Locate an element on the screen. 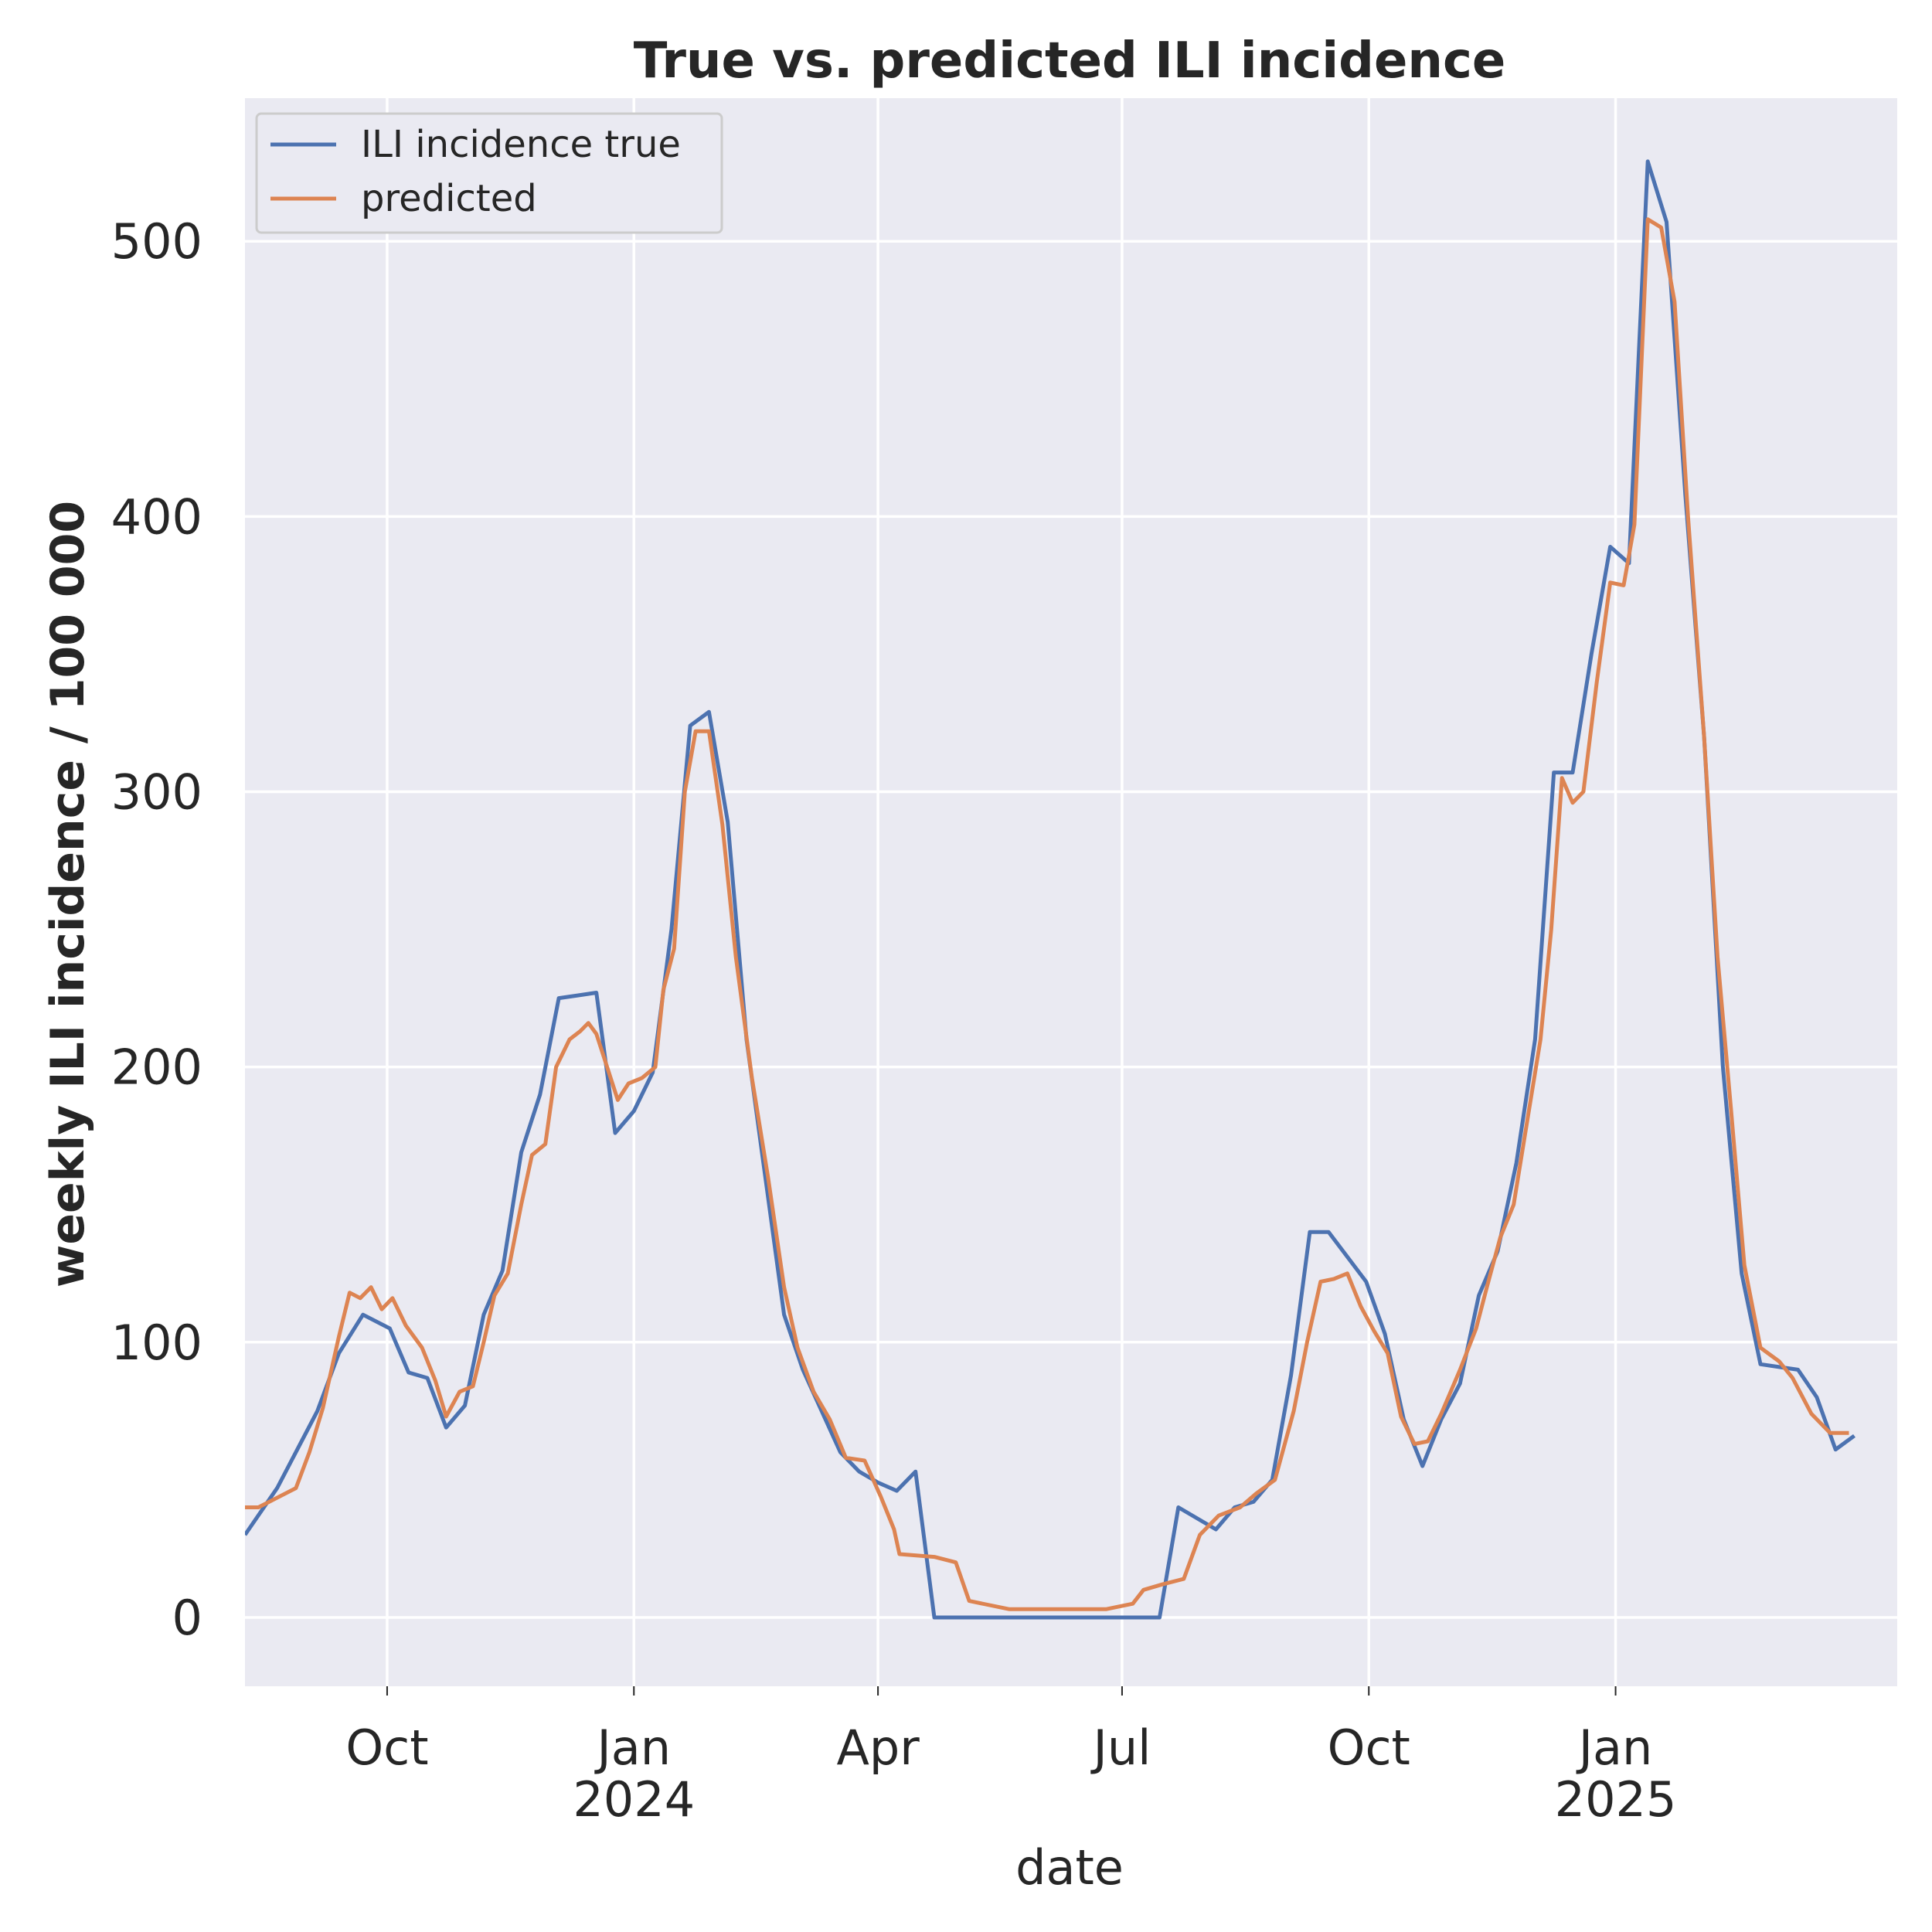 Image resolution: width=1932 pixels, height=1932 pixels. y-tick-label: 500 is located at coordinates (157, 241).